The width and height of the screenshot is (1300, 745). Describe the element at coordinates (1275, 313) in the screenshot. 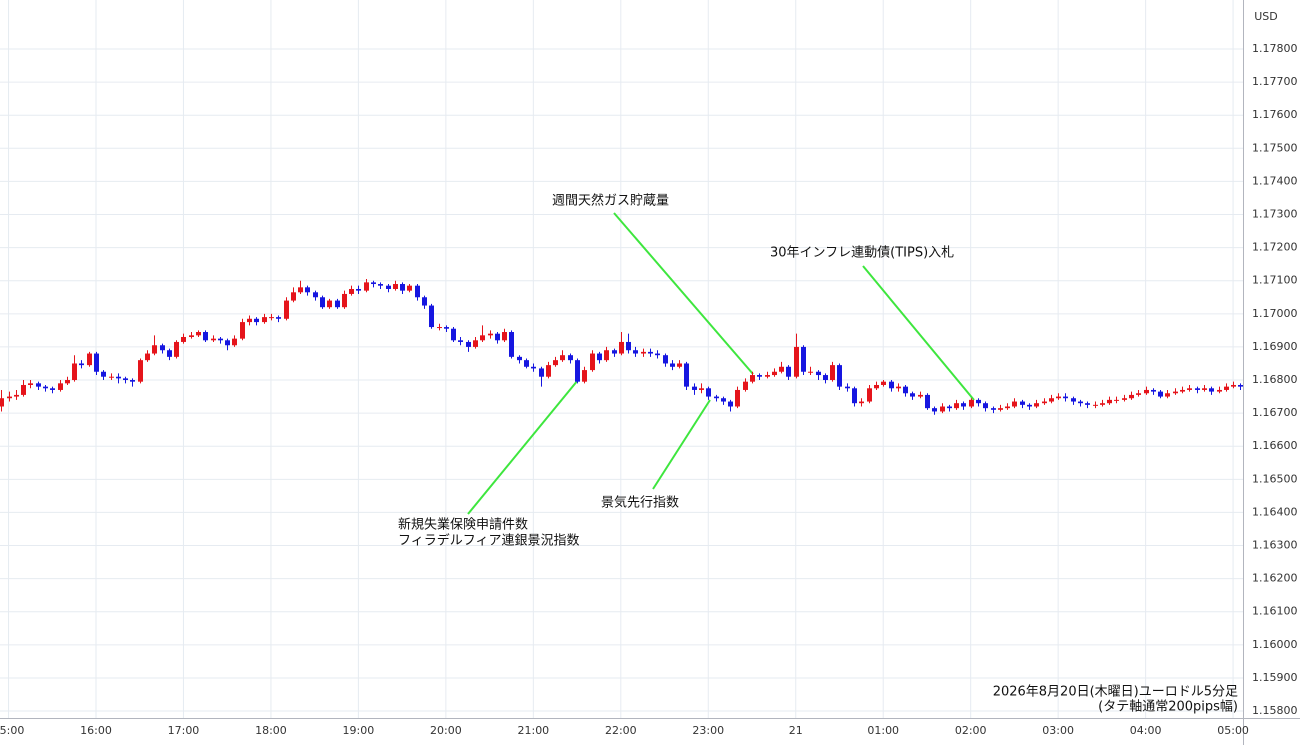

I see `y-tick-label: 1.17000` at that location.